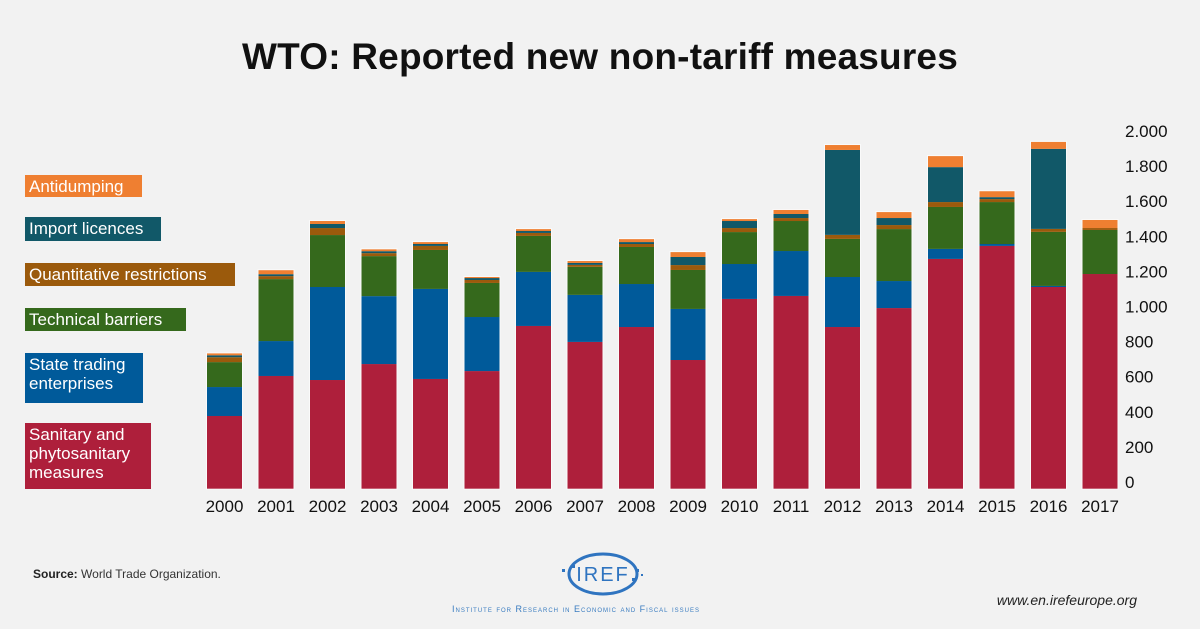  I want to click on y-tick-label: 800, so click(1139, 342).